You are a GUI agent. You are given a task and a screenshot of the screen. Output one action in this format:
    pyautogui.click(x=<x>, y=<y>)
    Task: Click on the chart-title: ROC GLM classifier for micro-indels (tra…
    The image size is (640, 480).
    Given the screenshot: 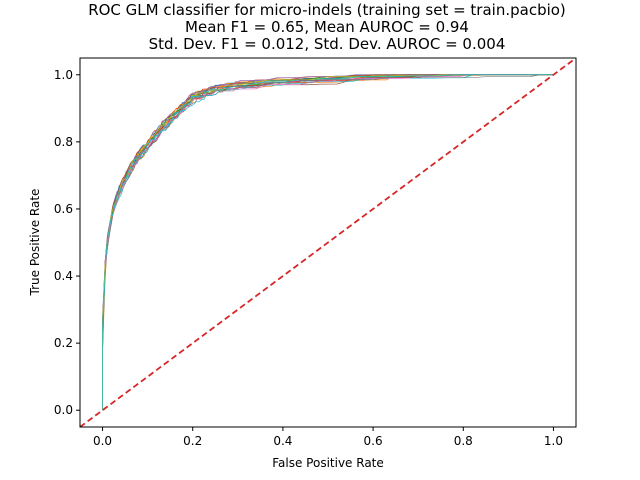 What is the action you would take?
    pyautogui.click(x=327, y=27)
    